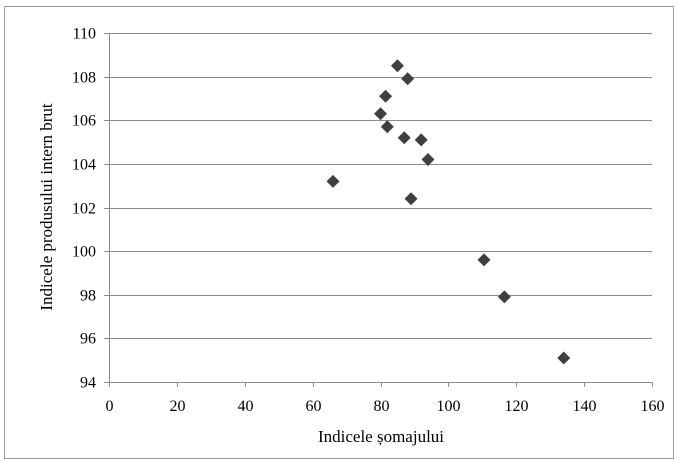 The height and width of the screenshot is (461, 678). Describe the element at coordinates (84, 34) in the screenshot. I see `y-tick-label: 110` at that location.